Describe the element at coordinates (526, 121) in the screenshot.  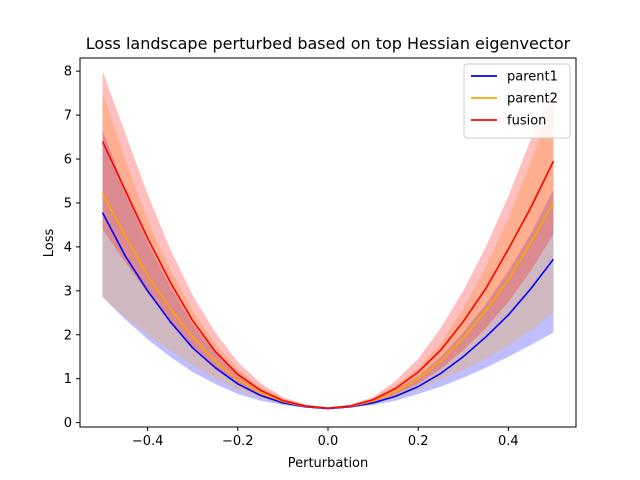
I see `legend-label-fusion: fusion` at that location.